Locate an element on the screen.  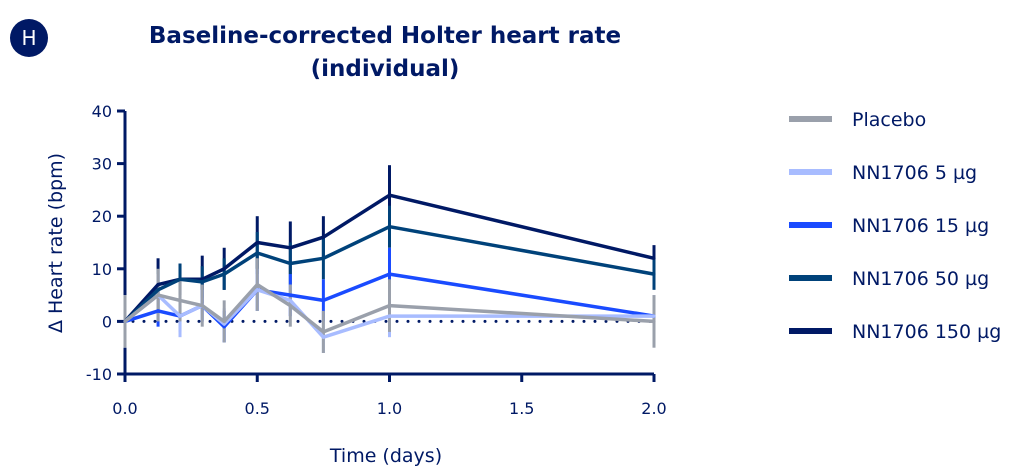
legend-label-nn1706-5-g: NN1706 5 µg is located at coordinates (914, 173).